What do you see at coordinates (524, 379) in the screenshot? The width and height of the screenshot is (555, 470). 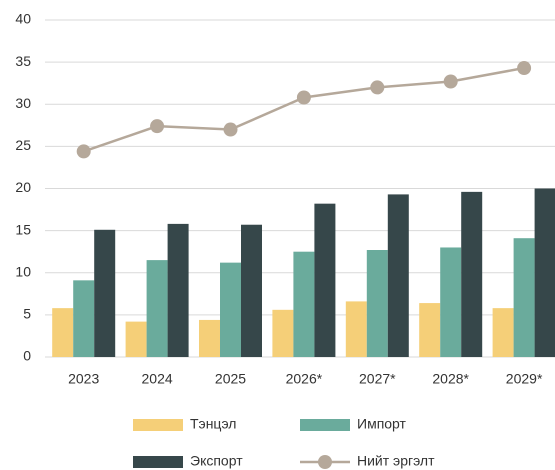 I see `x-tick-label: 2029*` at bounding box center [524, 379].